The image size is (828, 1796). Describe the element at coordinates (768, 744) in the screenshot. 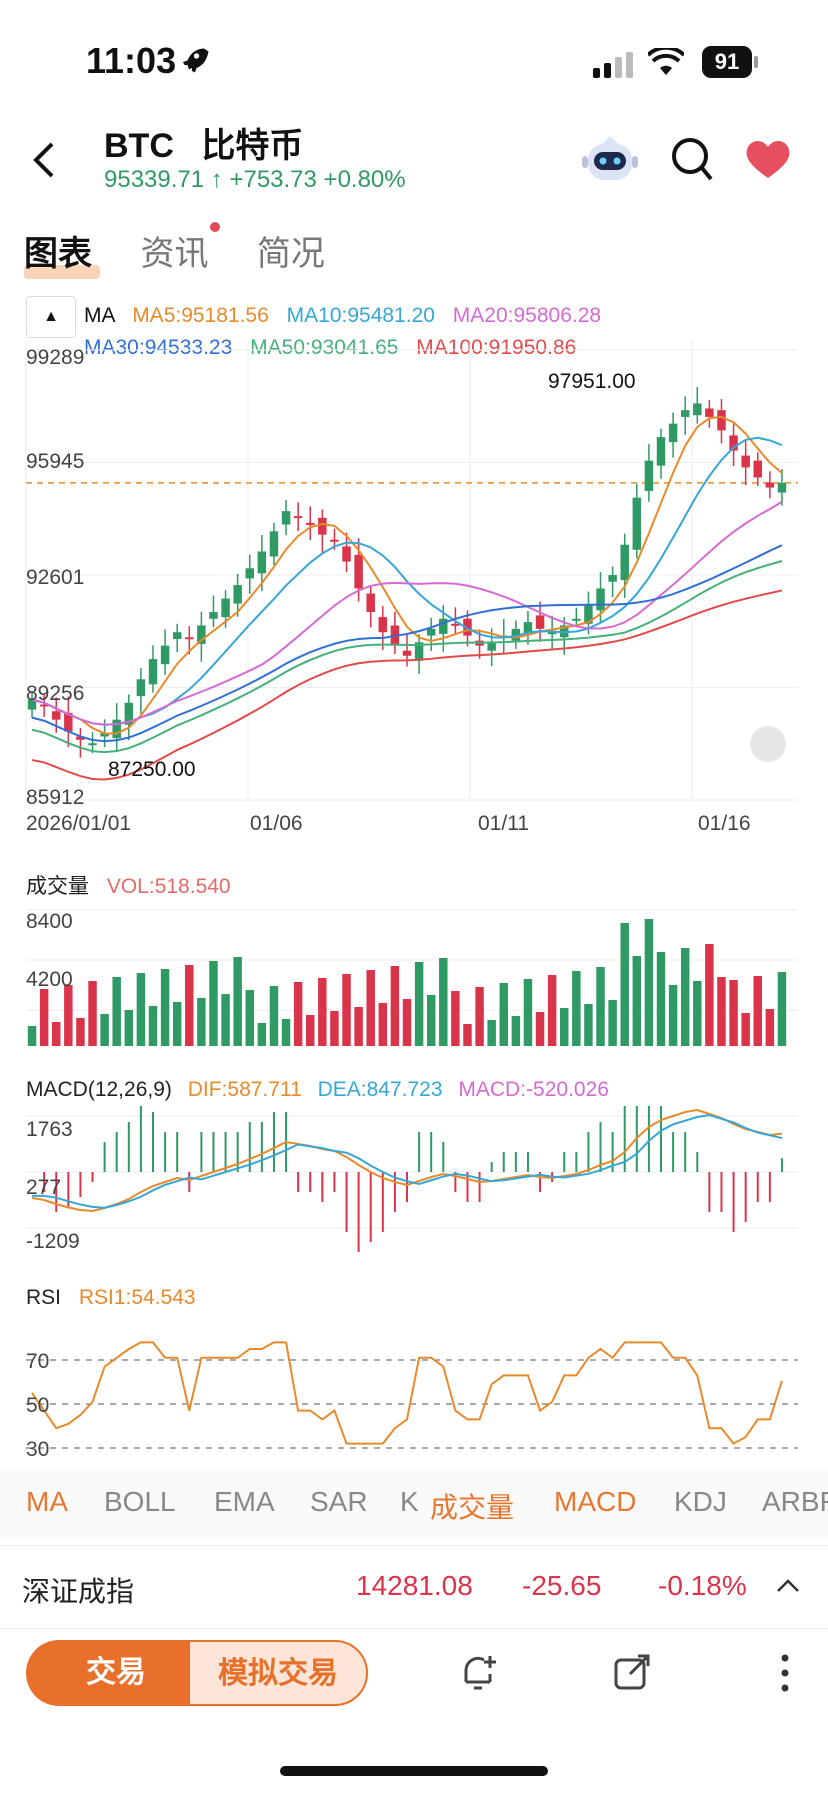

I see `fullscreen-icon` at that location.